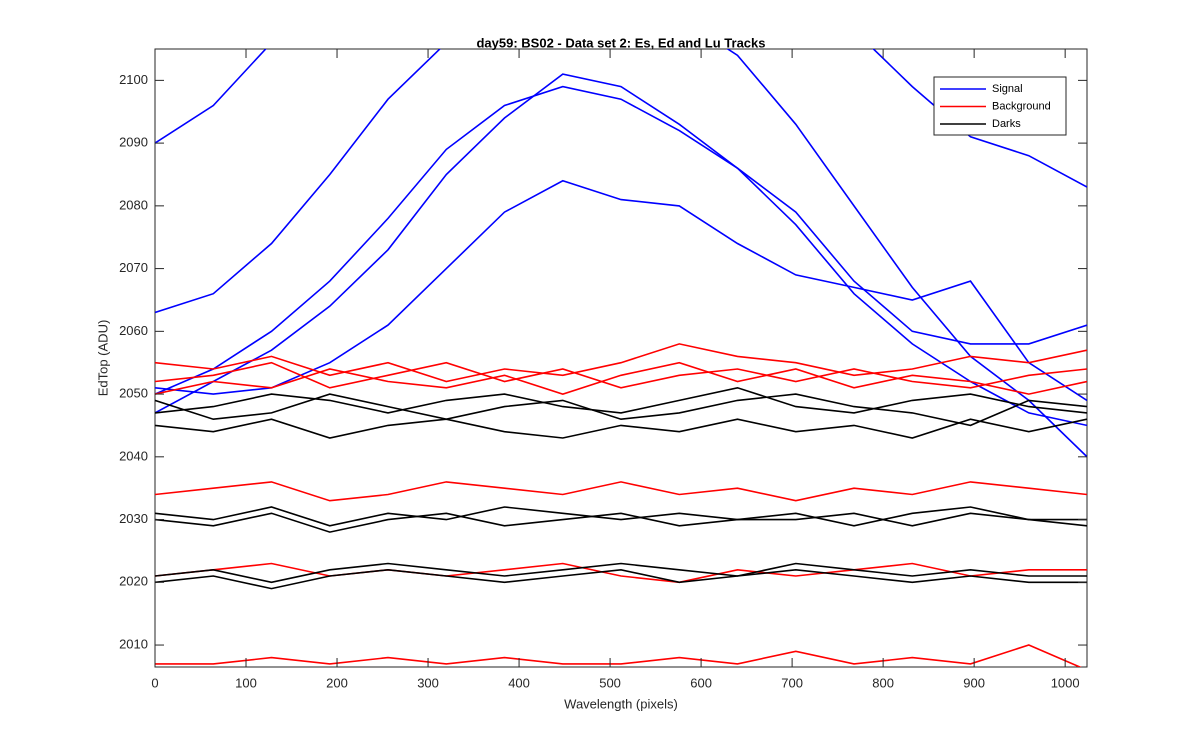 The height and width of the screenshot is (750, 1200). I want to click on x-tick-label: 0, so click(154, 682).